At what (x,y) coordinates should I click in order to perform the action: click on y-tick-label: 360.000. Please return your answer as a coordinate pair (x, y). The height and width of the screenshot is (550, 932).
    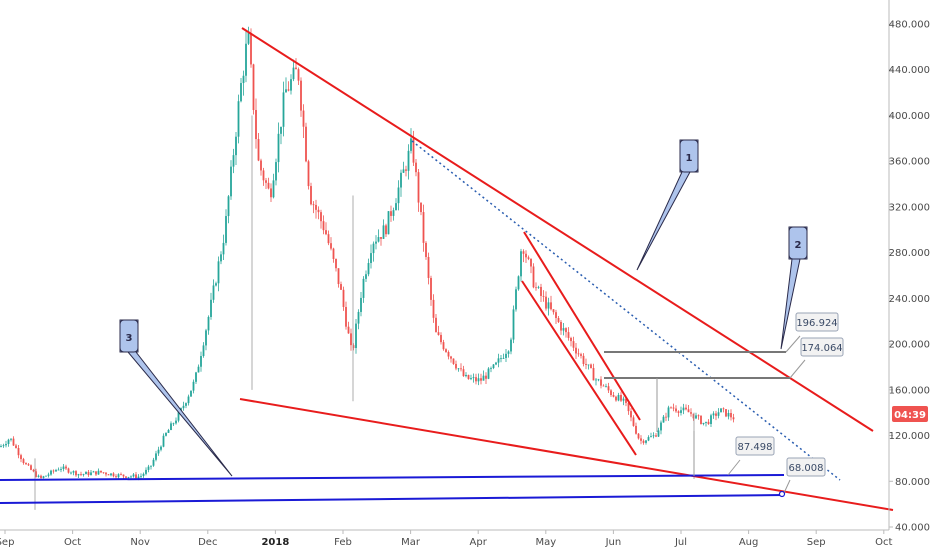
    Looking at the image, I should click on (909, 162).